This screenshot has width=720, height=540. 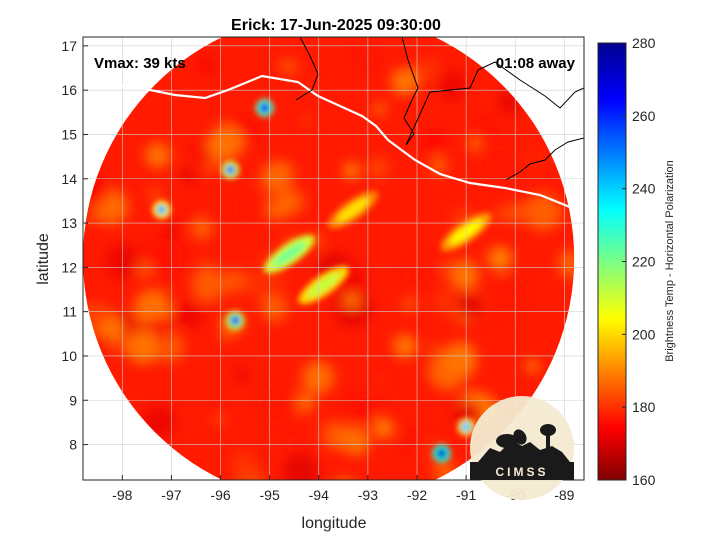 I want to click on x-tick-label: -93, so click(x=368, y=495).